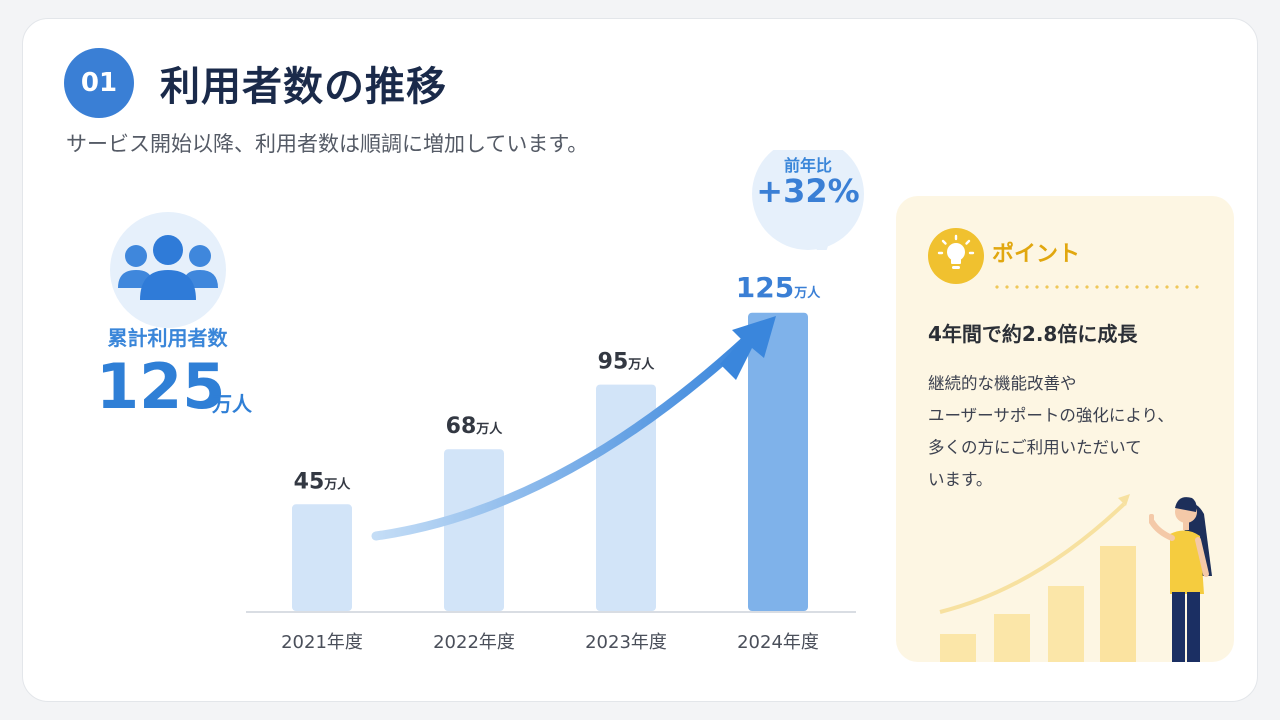  What do you see at coordinates (303, 87) in the screenshot?
I see `page-title: 利用者数の推移` at bounding box center [303, 87].